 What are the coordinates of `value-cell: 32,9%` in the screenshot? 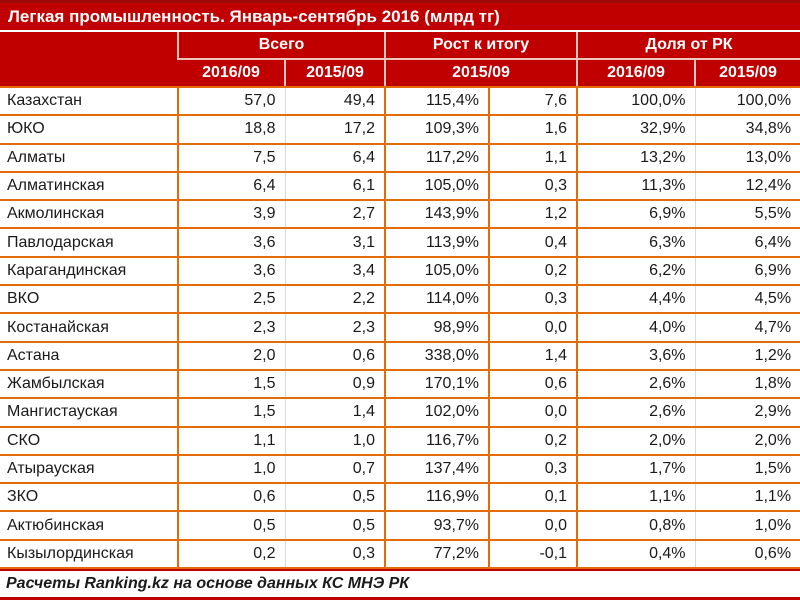 It's located at (636, 130).